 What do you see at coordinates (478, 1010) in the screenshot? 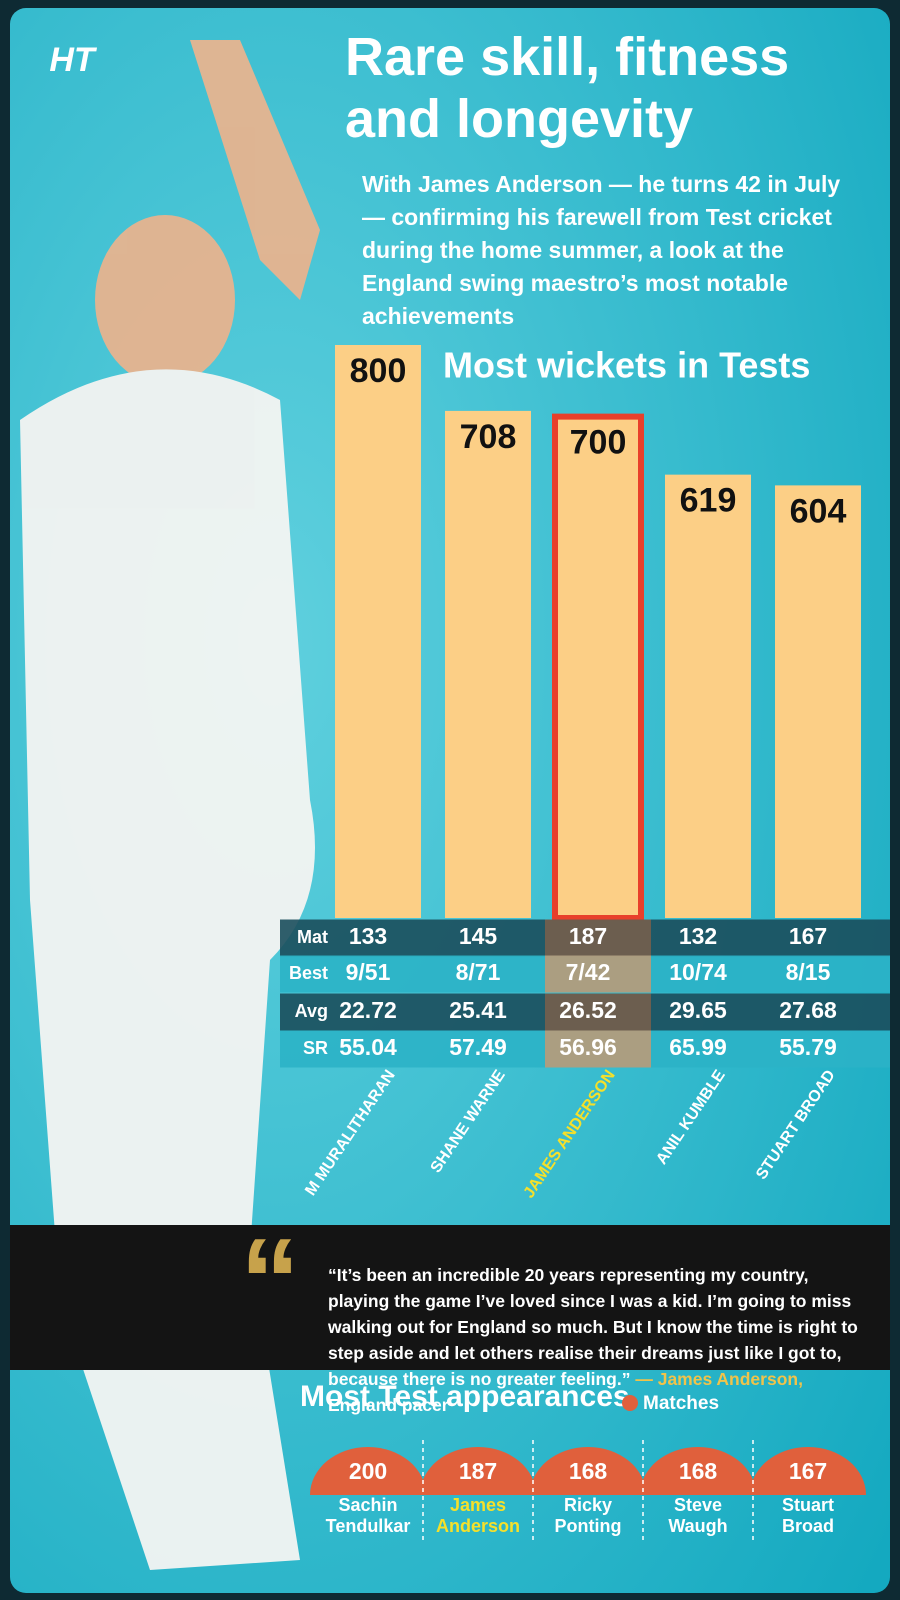
I see `table-cell: 25.41` at bounding box center [478, 1010].